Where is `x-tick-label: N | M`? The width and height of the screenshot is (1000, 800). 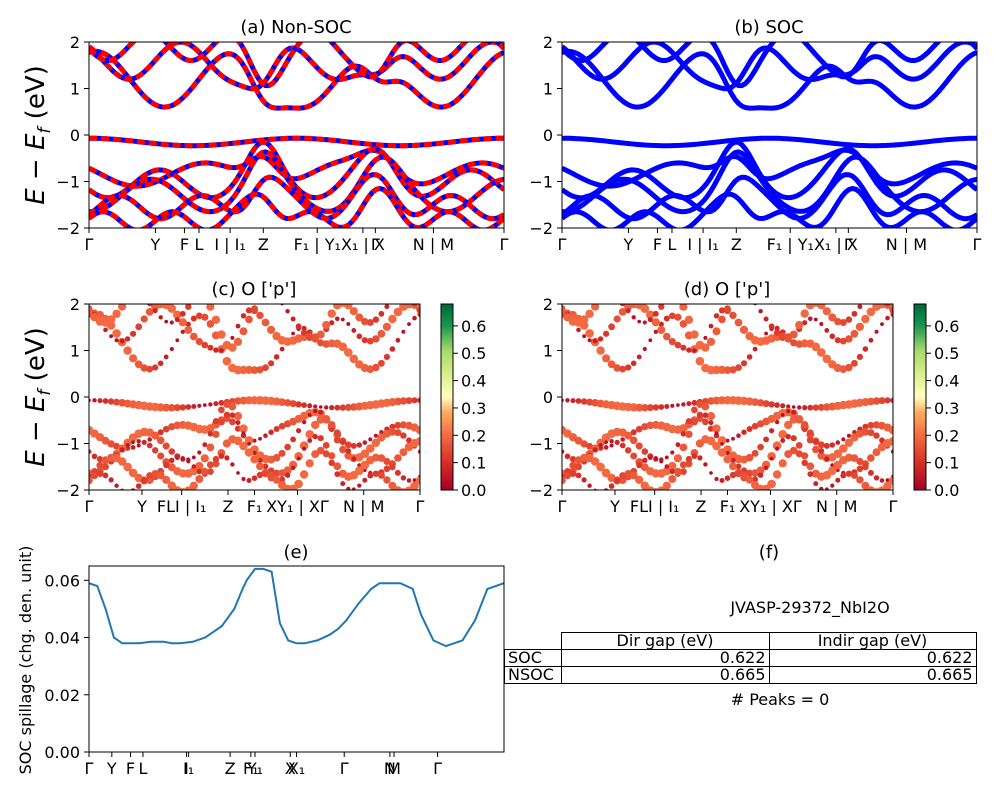
x-tick-label: N | M is located at coordinates (433, 244).